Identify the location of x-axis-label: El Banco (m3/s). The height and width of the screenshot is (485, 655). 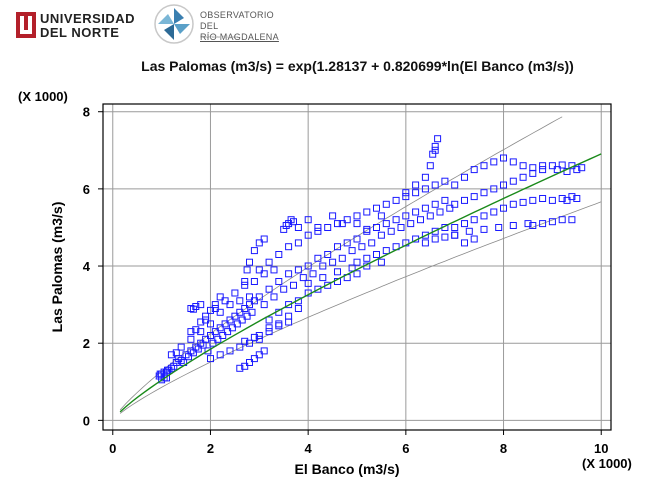
(346, 469).